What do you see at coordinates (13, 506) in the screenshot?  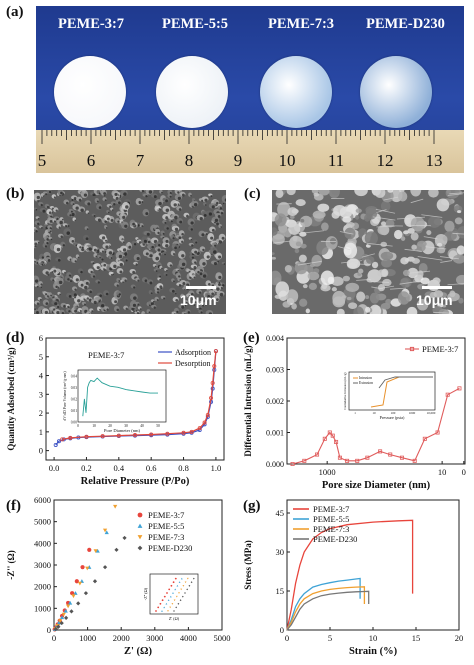 I see `panel-label-f: (f)` at bounding box center [13, 506].